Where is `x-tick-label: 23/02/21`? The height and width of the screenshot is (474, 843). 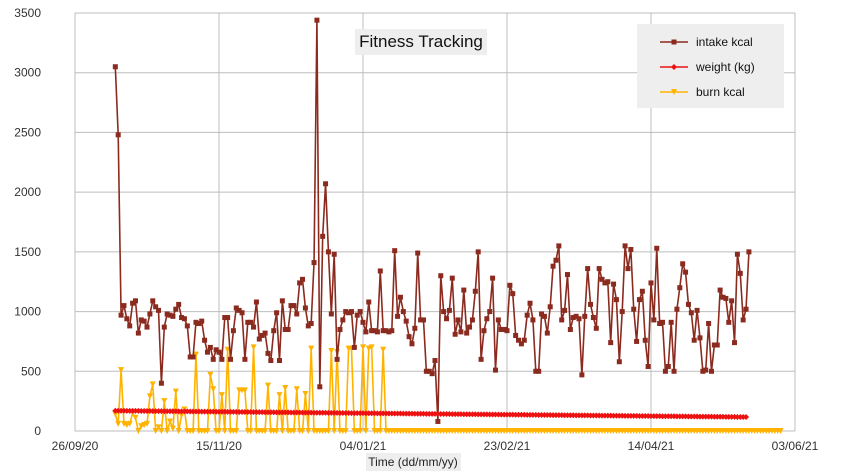 x-tick-label: 23/02/21 is located at coordinates (507, 446).